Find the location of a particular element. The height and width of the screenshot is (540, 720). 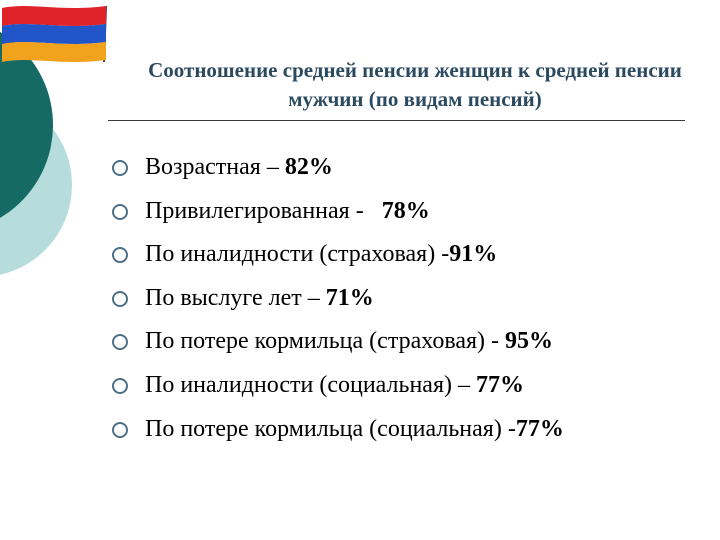

item-label: По иналидности (страховая) - is located at coordinates (297, 254).